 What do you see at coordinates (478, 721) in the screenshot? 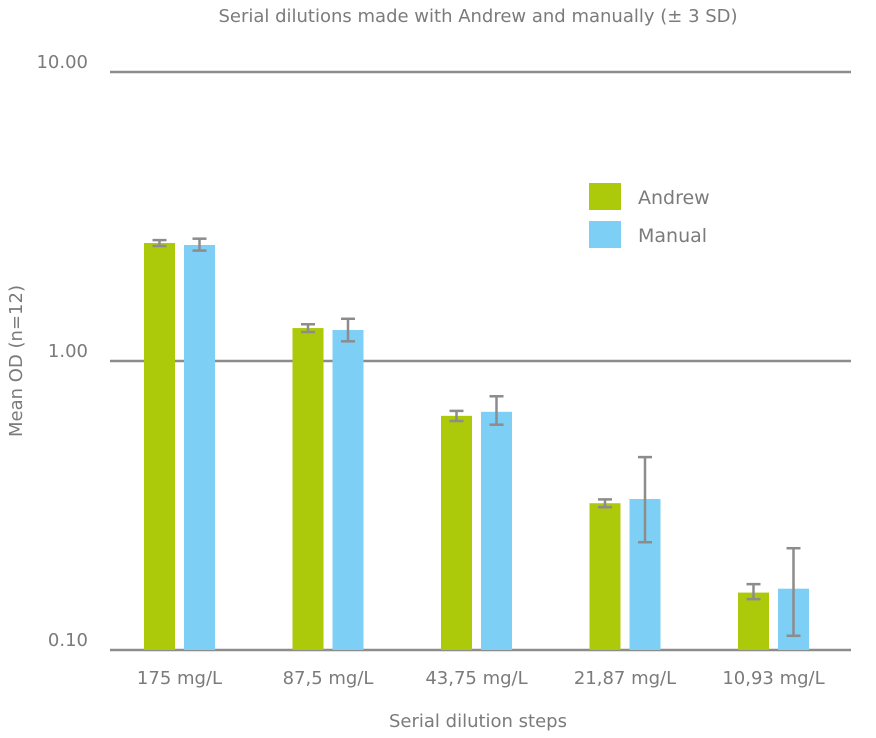
I see `x-axis-label: Serial dilution steps` at bounding box center [478, 721].